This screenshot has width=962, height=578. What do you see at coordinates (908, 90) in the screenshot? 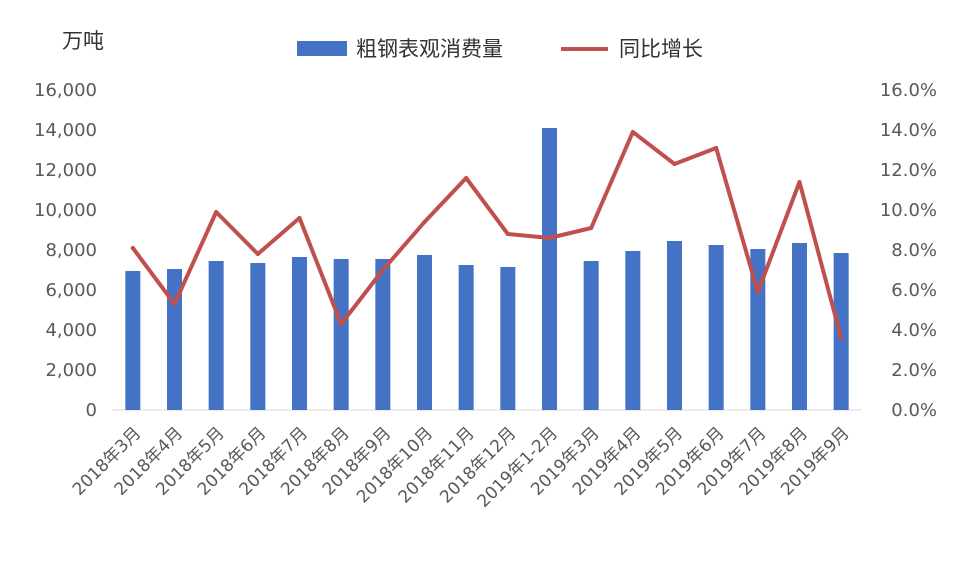
I see `y-right-tick-label: 16.0%` at bounding box center [908, 90].